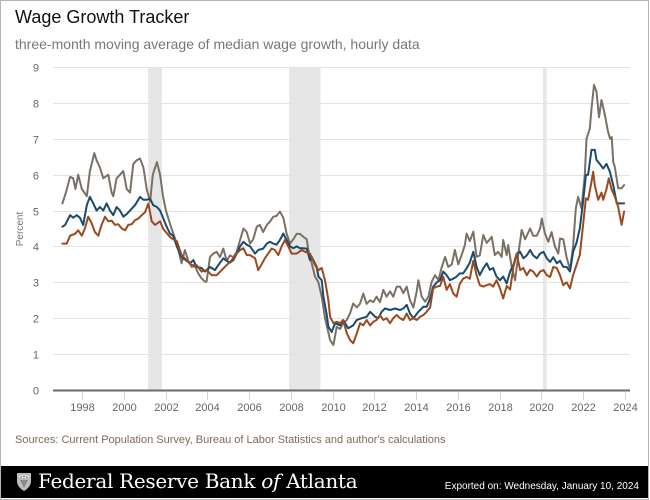 The height and width of the screenshot is (500, 650). I want to click on y-tick-label: 4, so click(36, 248).